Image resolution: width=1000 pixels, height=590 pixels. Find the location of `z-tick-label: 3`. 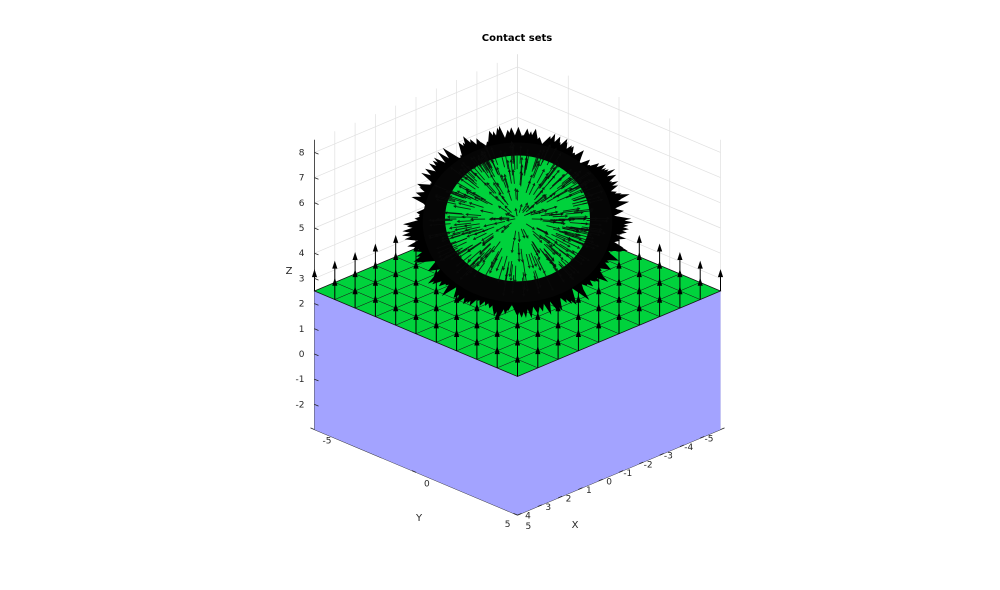

z-tick-label: 3 is located at coordinates (302, 279).